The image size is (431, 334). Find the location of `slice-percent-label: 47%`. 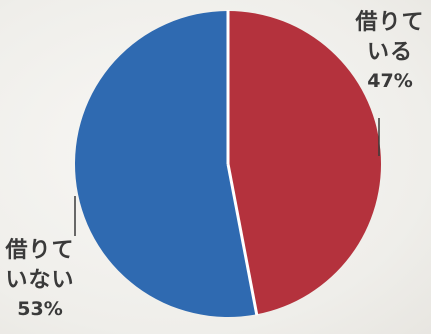

slice-percent-label: 47% is located at coordinates (390, 81).